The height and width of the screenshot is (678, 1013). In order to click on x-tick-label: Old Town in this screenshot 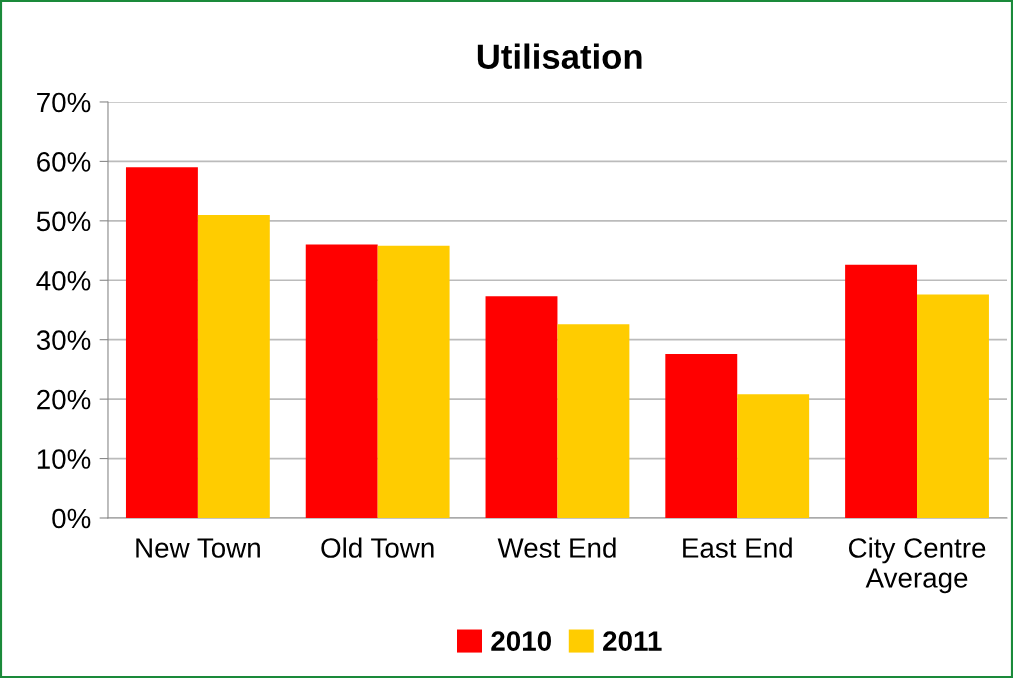, I will do `click(377, 547)`.